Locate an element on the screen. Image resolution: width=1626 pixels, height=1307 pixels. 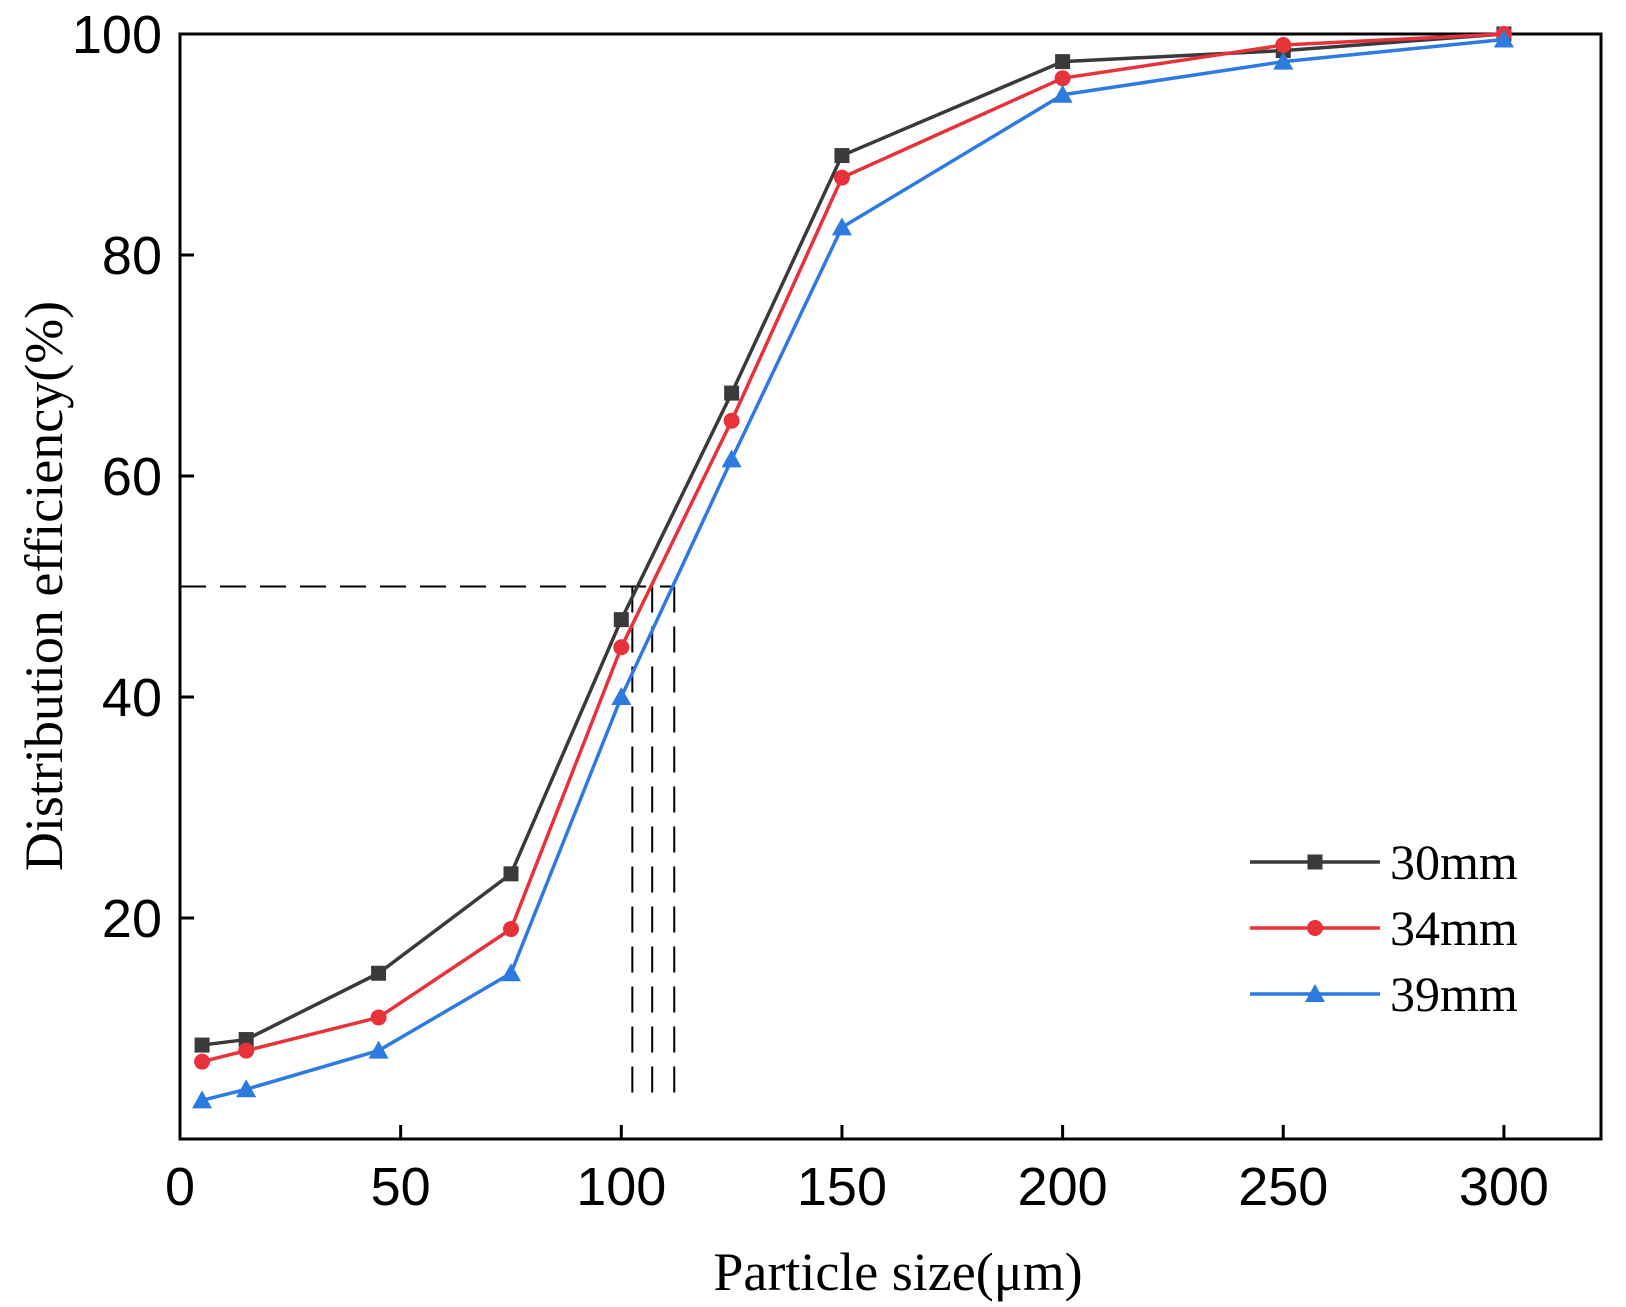
legend-label: 34mm is located at coordinates (1454, 928).